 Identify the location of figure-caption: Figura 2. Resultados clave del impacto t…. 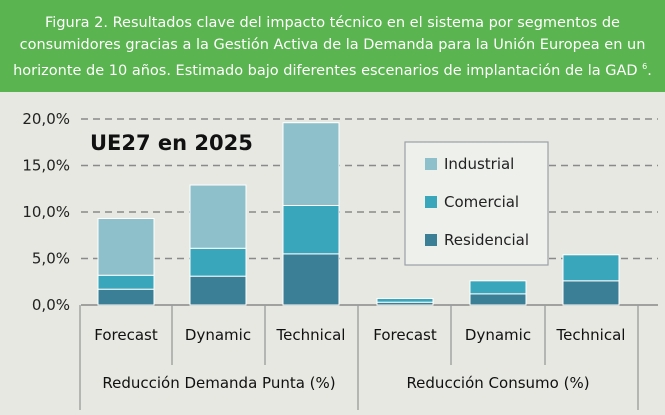
(332, 47).